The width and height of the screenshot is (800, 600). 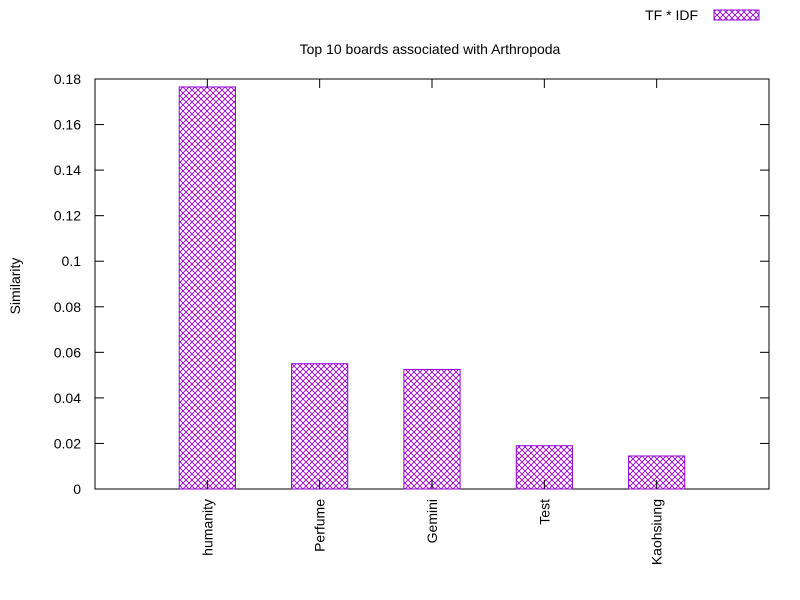 What do you see at coordinates (432, 429) in the screenshot?
I see `bar-gemini` at bounding box center [432, 429].